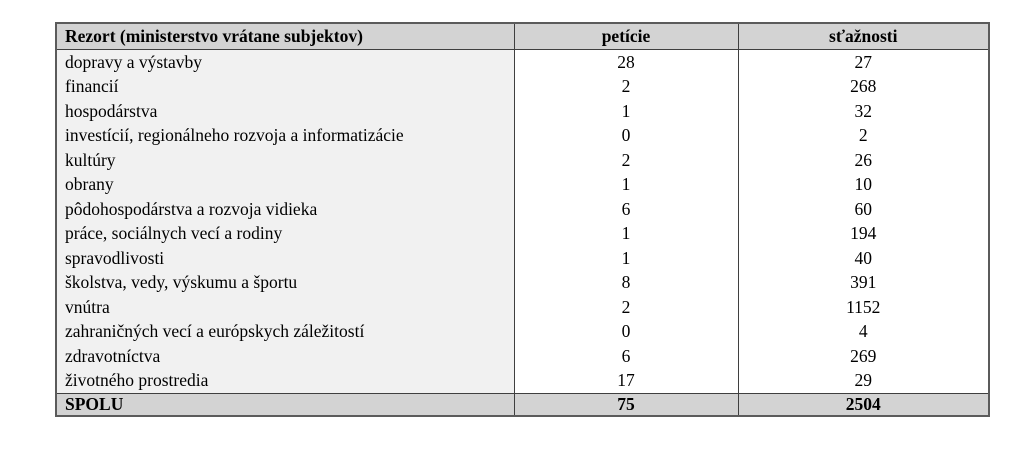 This screenshot has height=473, width=1024. I want to click on table-row: spravodlivosti 1 40, so click(522, 257).